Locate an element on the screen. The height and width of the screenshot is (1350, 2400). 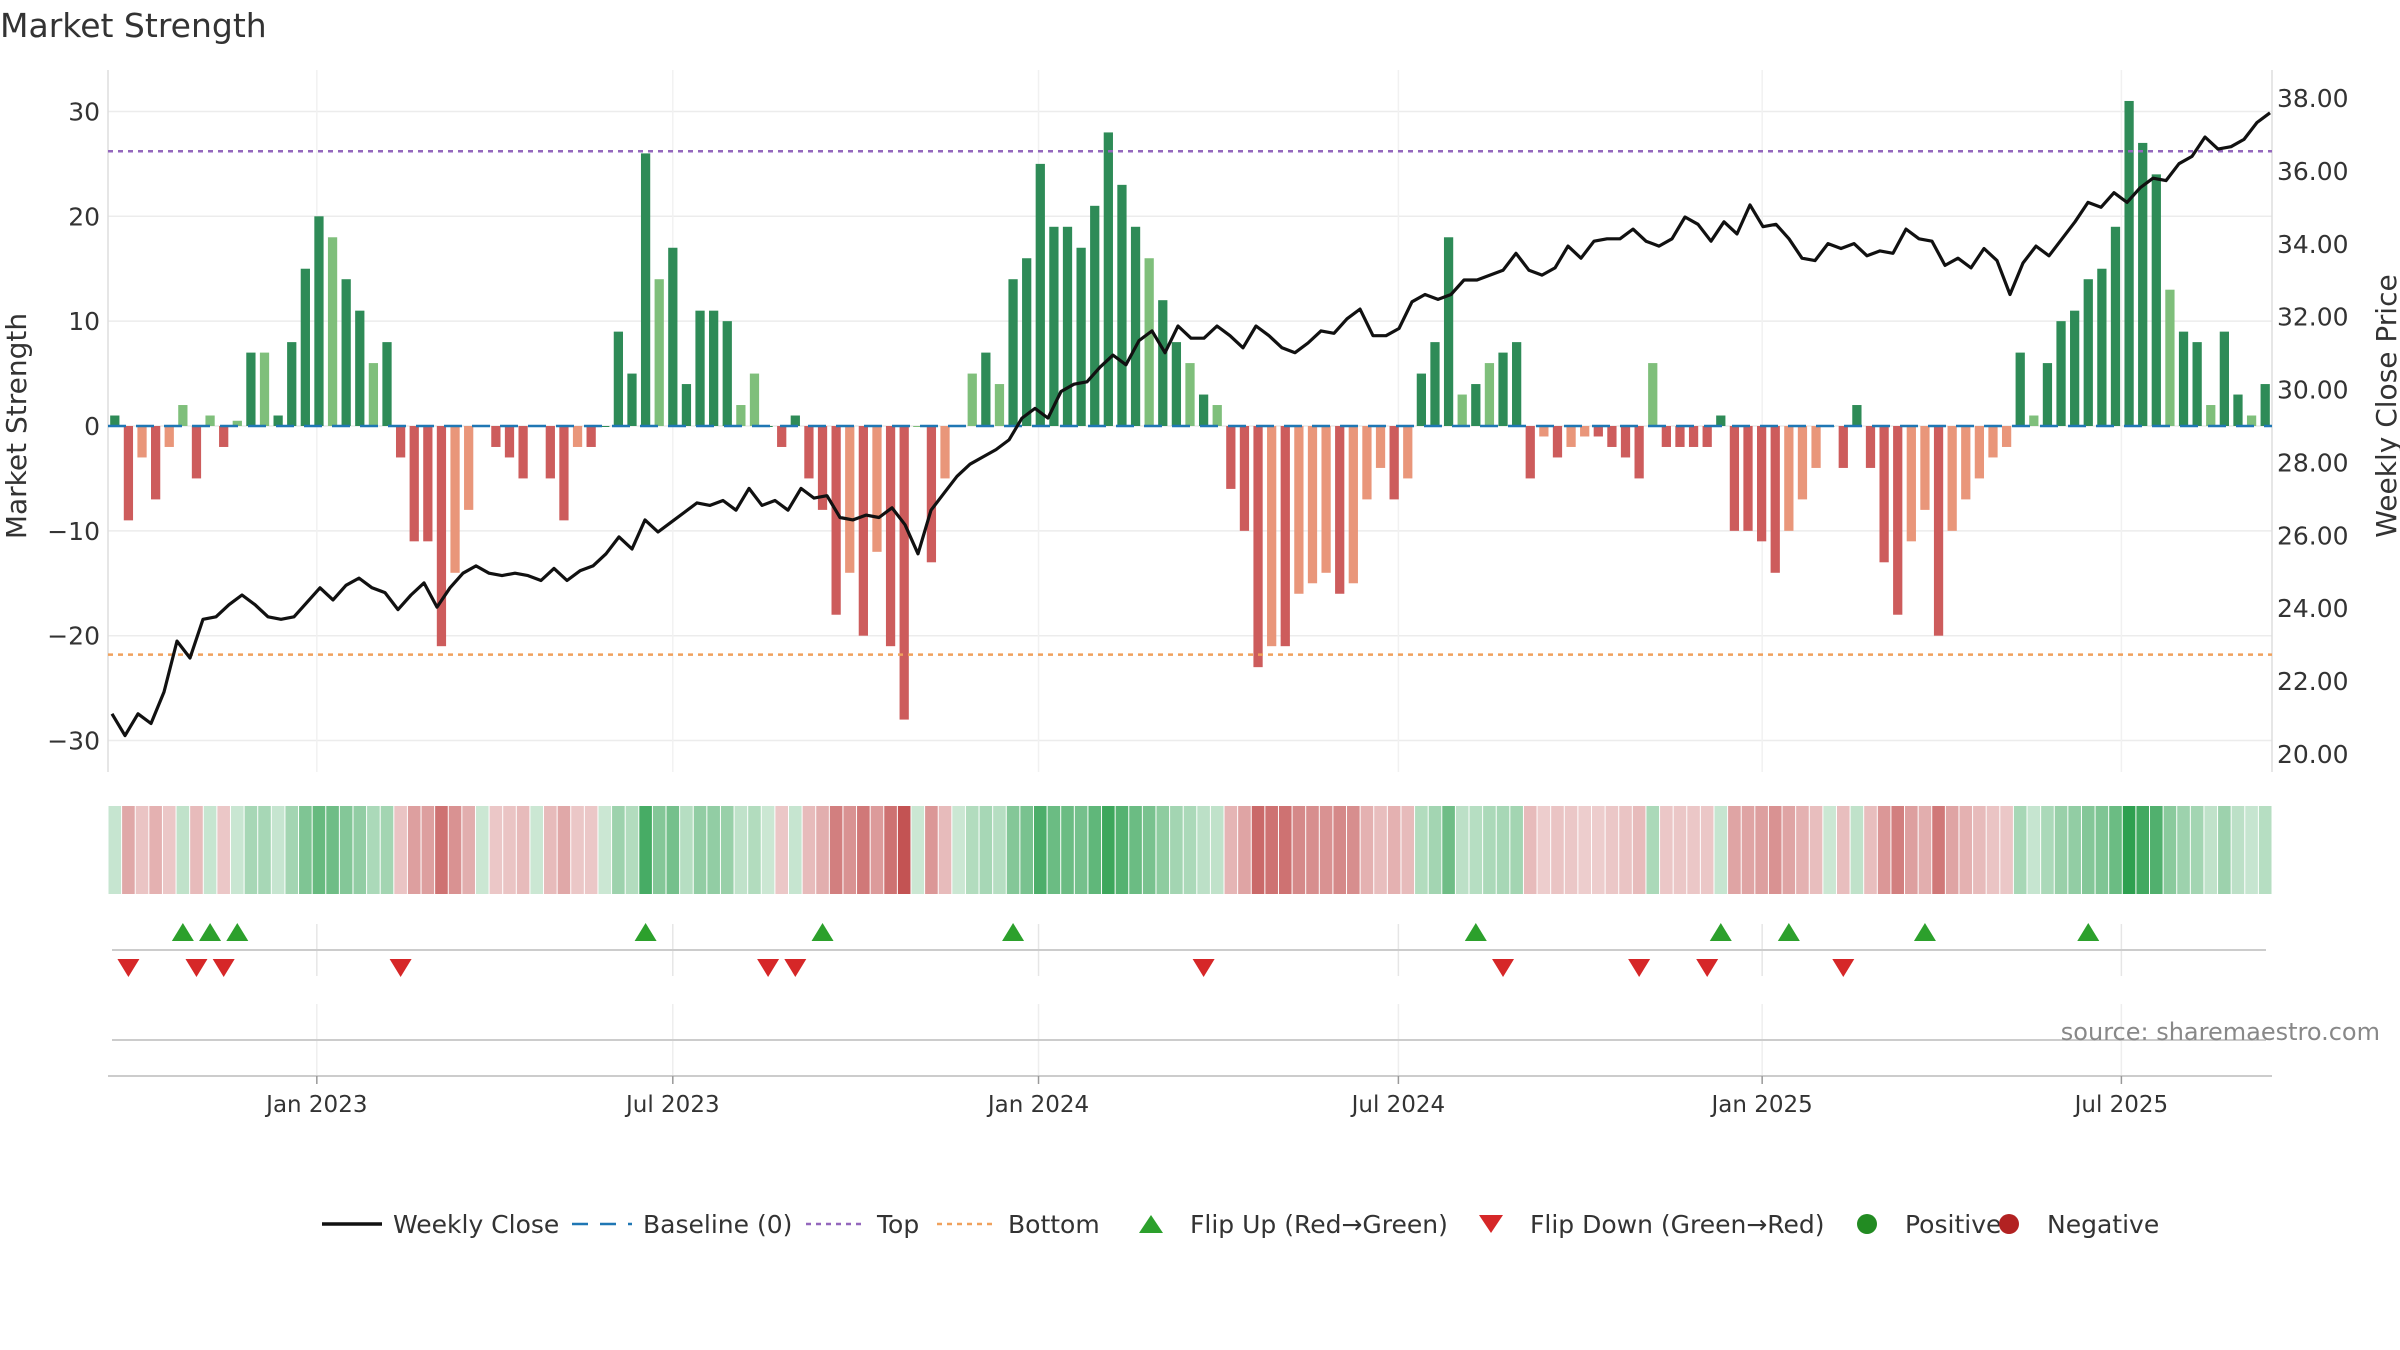
y-left-tick-label: −20 is located at coordinates (73, 636).